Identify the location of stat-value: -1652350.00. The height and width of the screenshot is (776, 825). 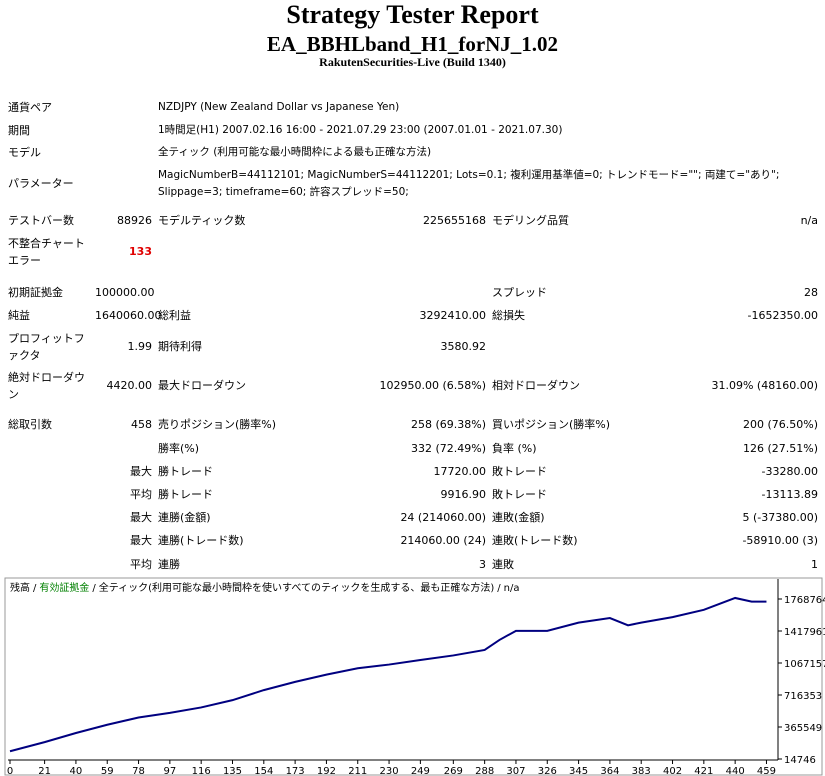
(782, 315).